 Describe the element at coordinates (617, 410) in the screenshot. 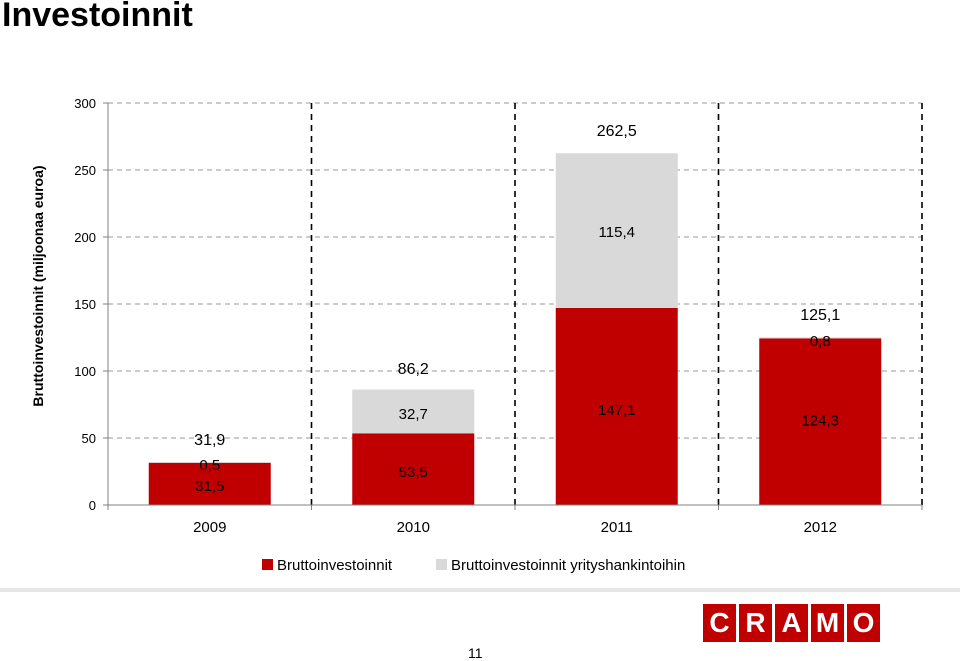

I see `data-label-gross: 147,1` at that location.